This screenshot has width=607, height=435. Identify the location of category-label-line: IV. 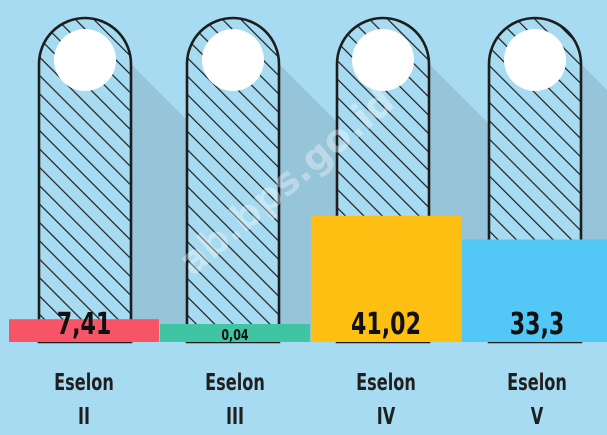
(386, 417).